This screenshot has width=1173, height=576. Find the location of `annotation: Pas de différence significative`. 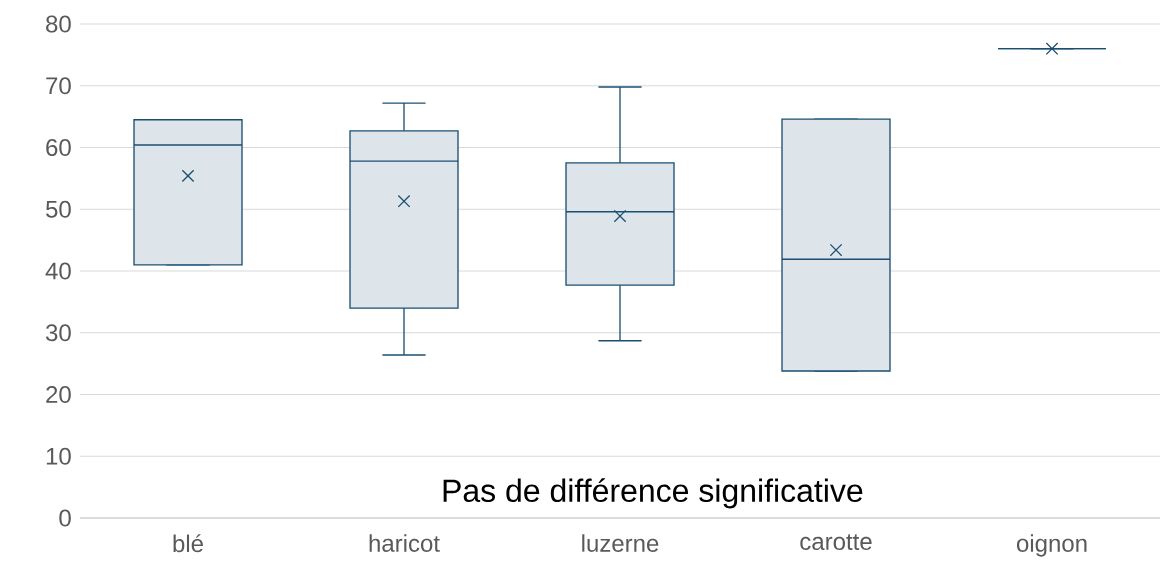

annotation: Pas de différence significative is located at coordinates (653, 493).